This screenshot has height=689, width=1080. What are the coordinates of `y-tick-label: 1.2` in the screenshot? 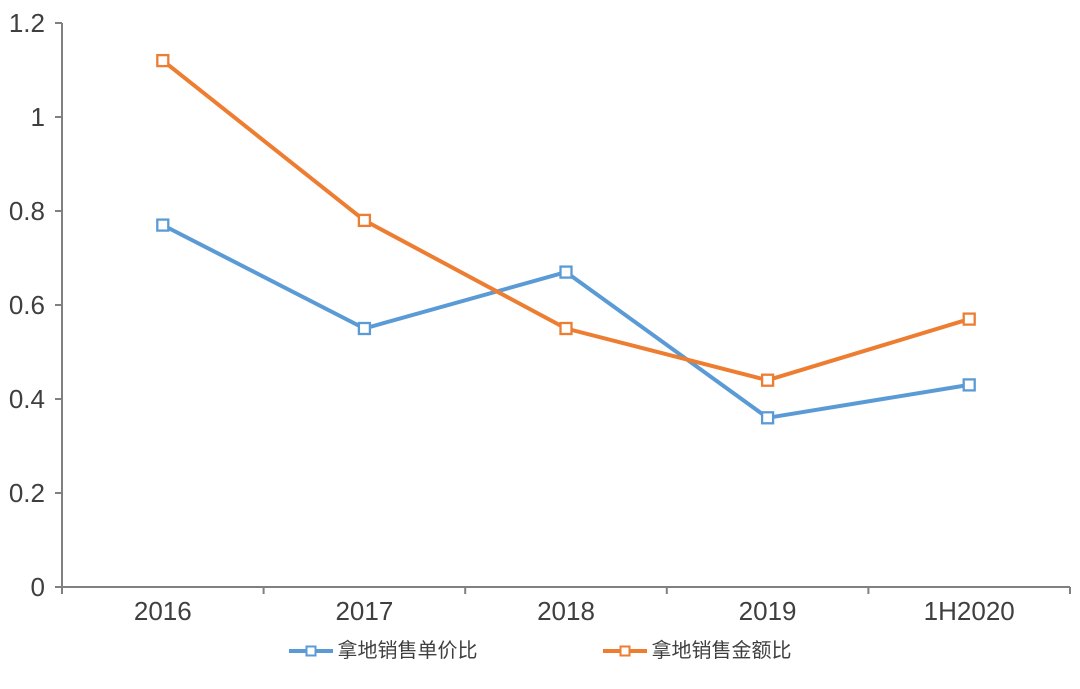 It's located at (27, 23).